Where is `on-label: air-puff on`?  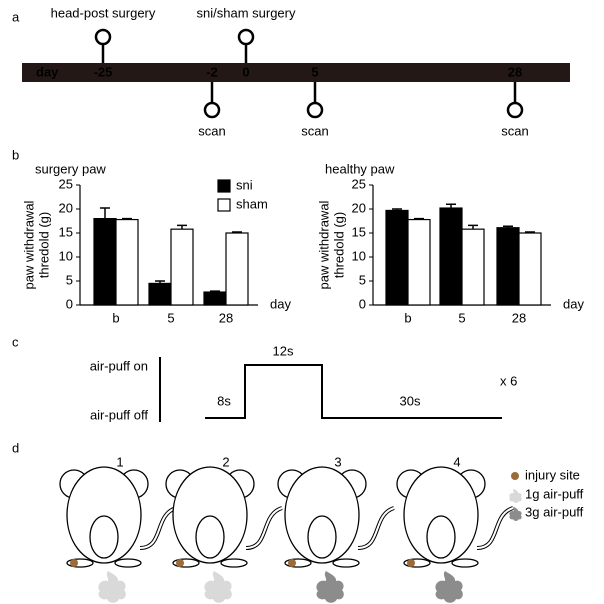
on-label: air-puff on is located at coordinates (119, 365).